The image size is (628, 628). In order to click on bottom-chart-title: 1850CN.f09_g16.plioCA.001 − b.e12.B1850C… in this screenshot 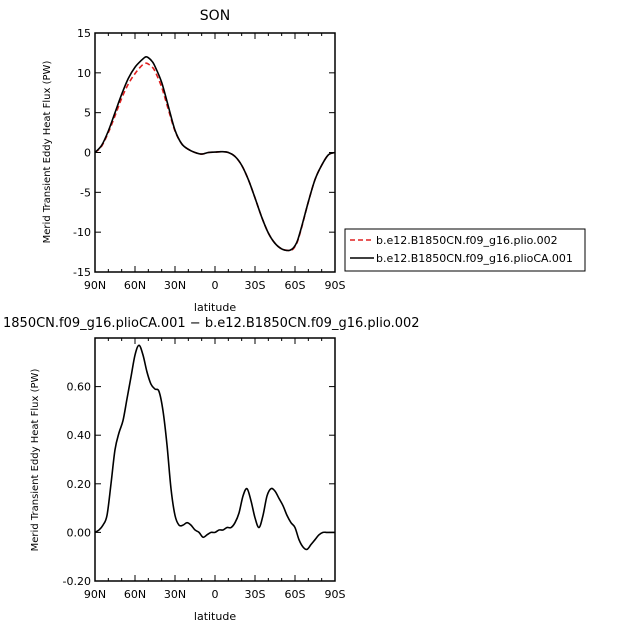, I will do `click(211, 323)`.